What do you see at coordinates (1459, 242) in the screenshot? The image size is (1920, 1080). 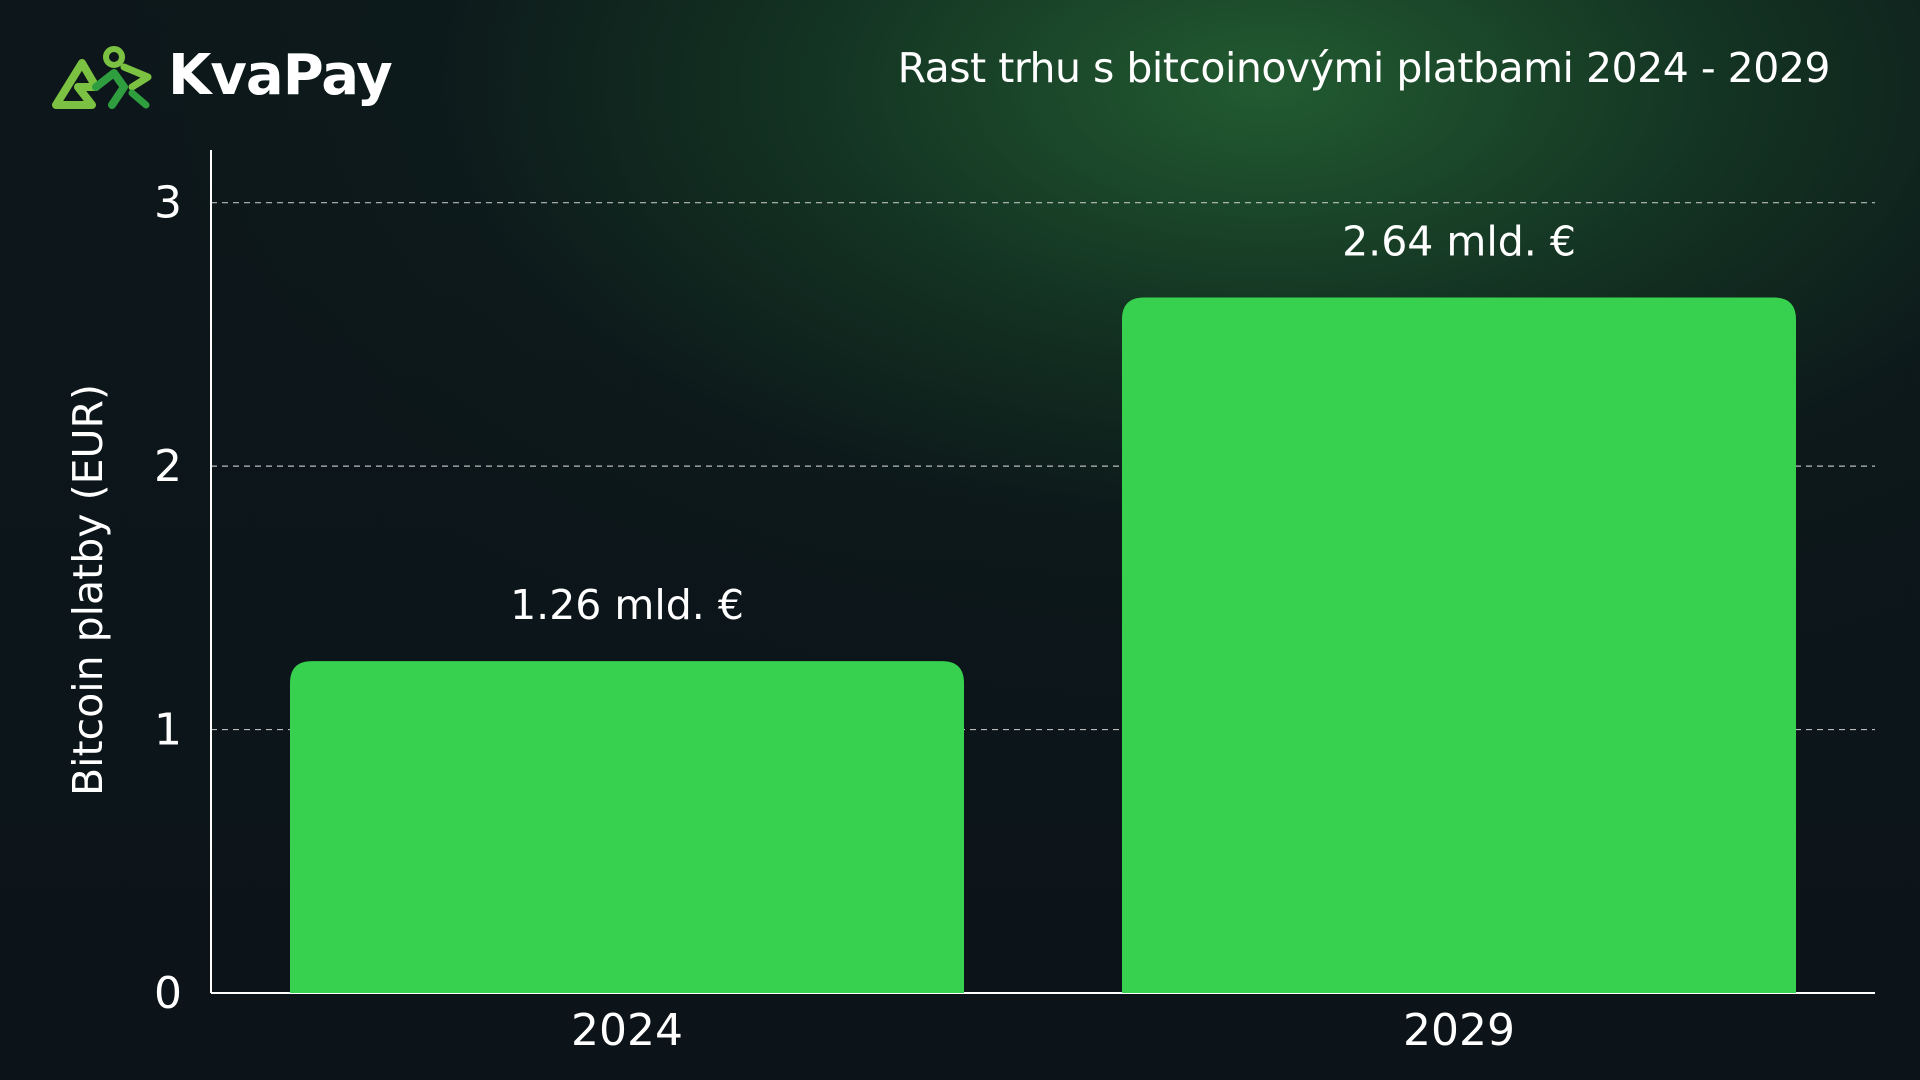 I see `data-label-2029: 2.64 mld. €` at bounding box center [1459, 242].